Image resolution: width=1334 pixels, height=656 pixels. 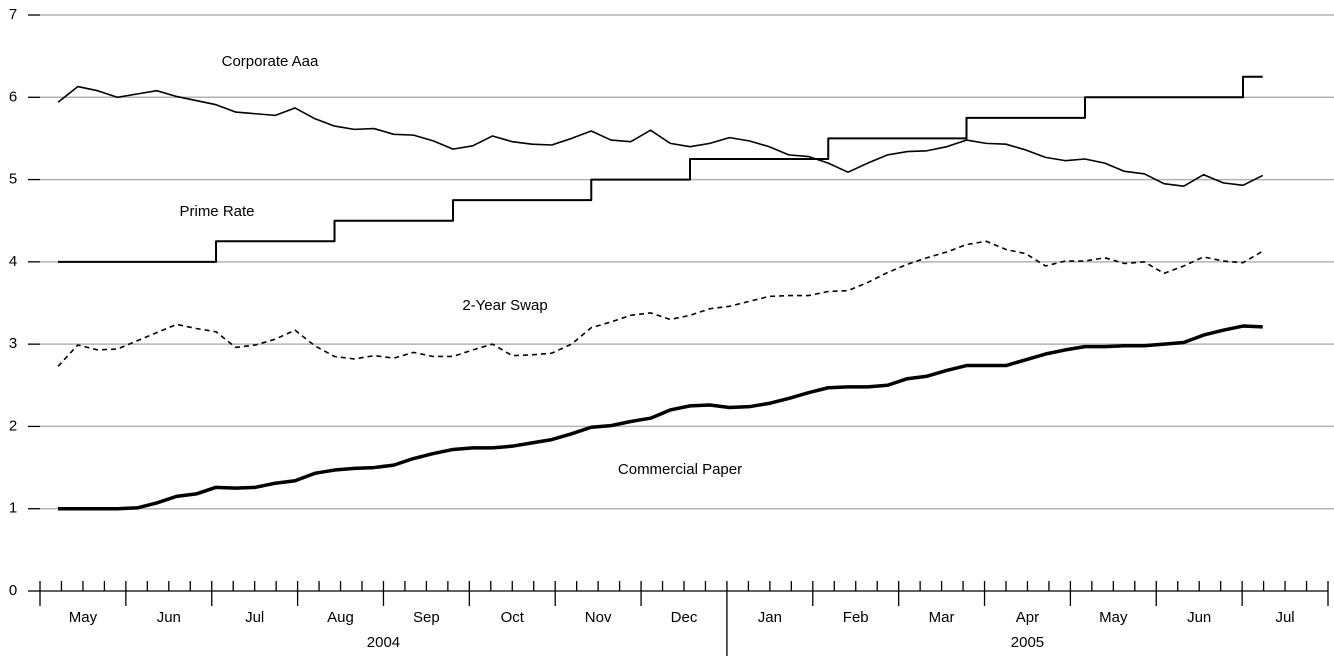 I want to click on year-label: 2004, so click(x=383, y=642).